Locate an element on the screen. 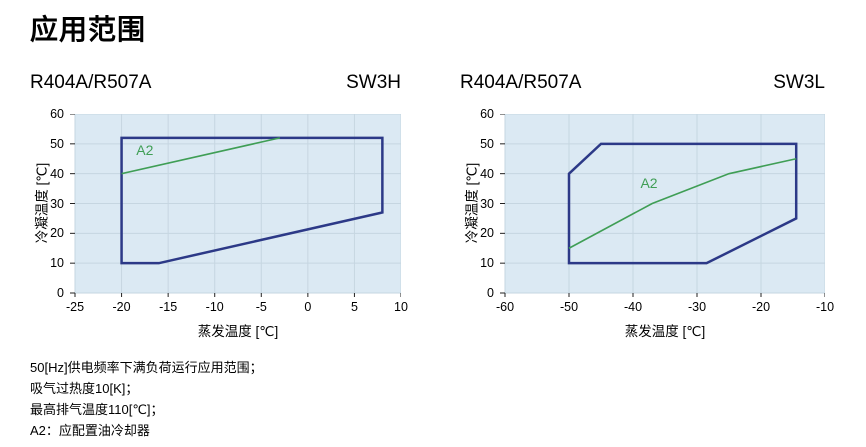 This screenshot has width=866, height=447. x-tick-label: -50 is located at coordinates (569, 307).